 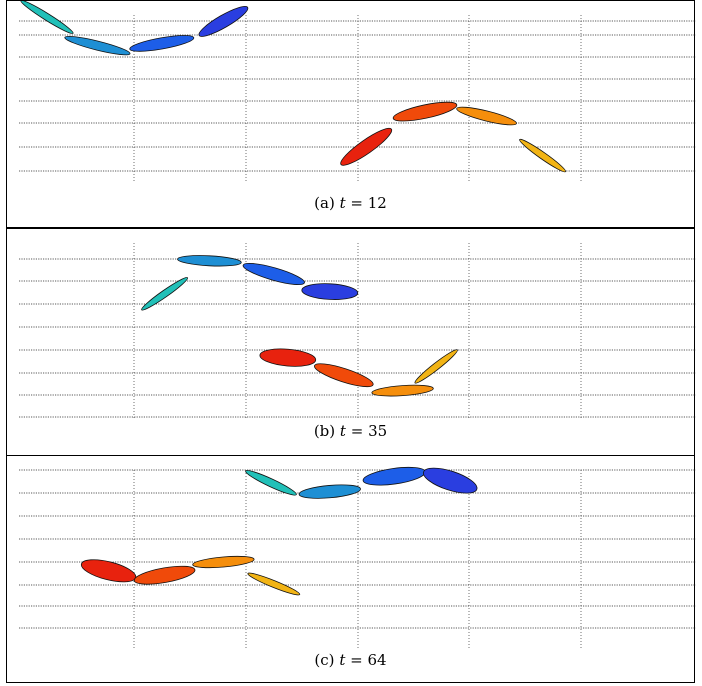 I want to click on panel-c-caption: (c) t = 64, so click(x=350, y=660).